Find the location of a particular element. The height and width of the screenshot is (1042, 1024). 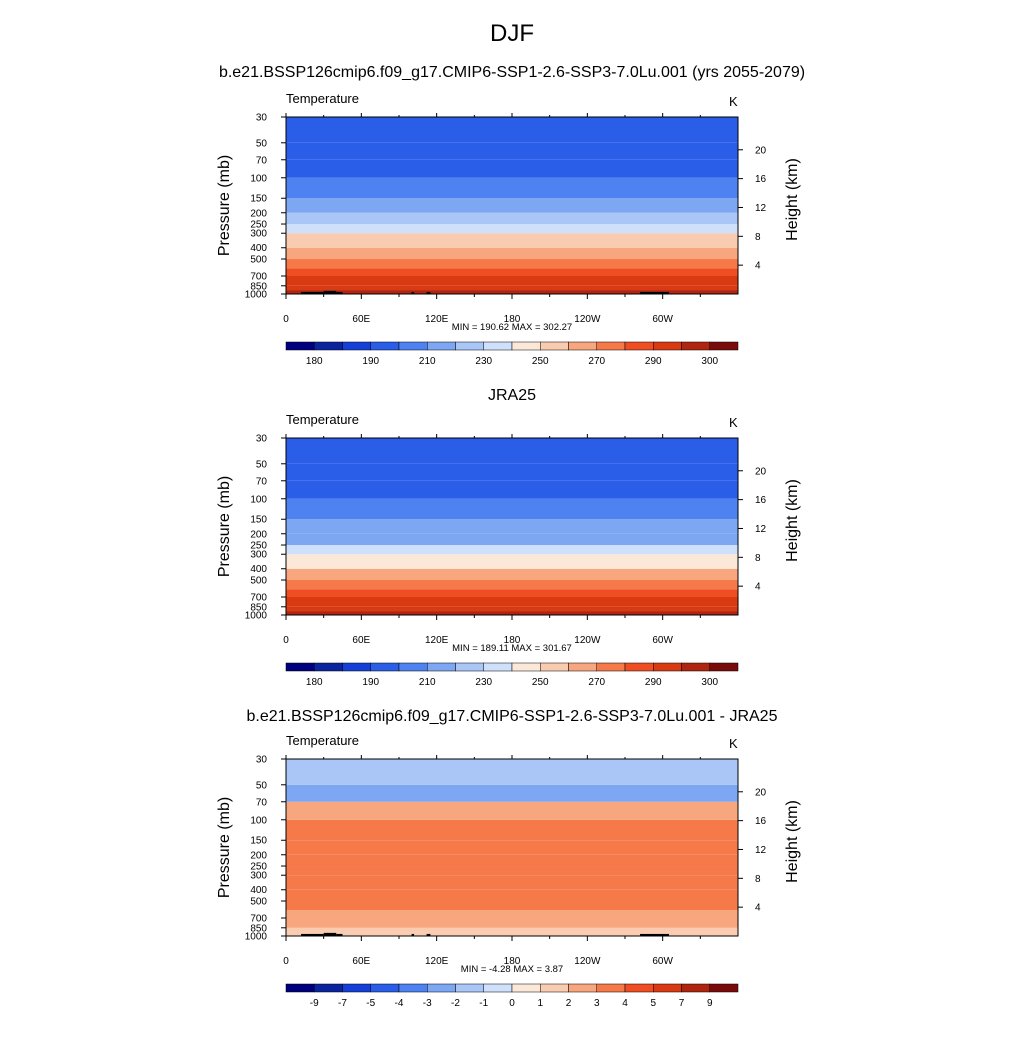

colorbar: 180 190 210 230 250 270 290 300 is located at coordinates (512, 675).